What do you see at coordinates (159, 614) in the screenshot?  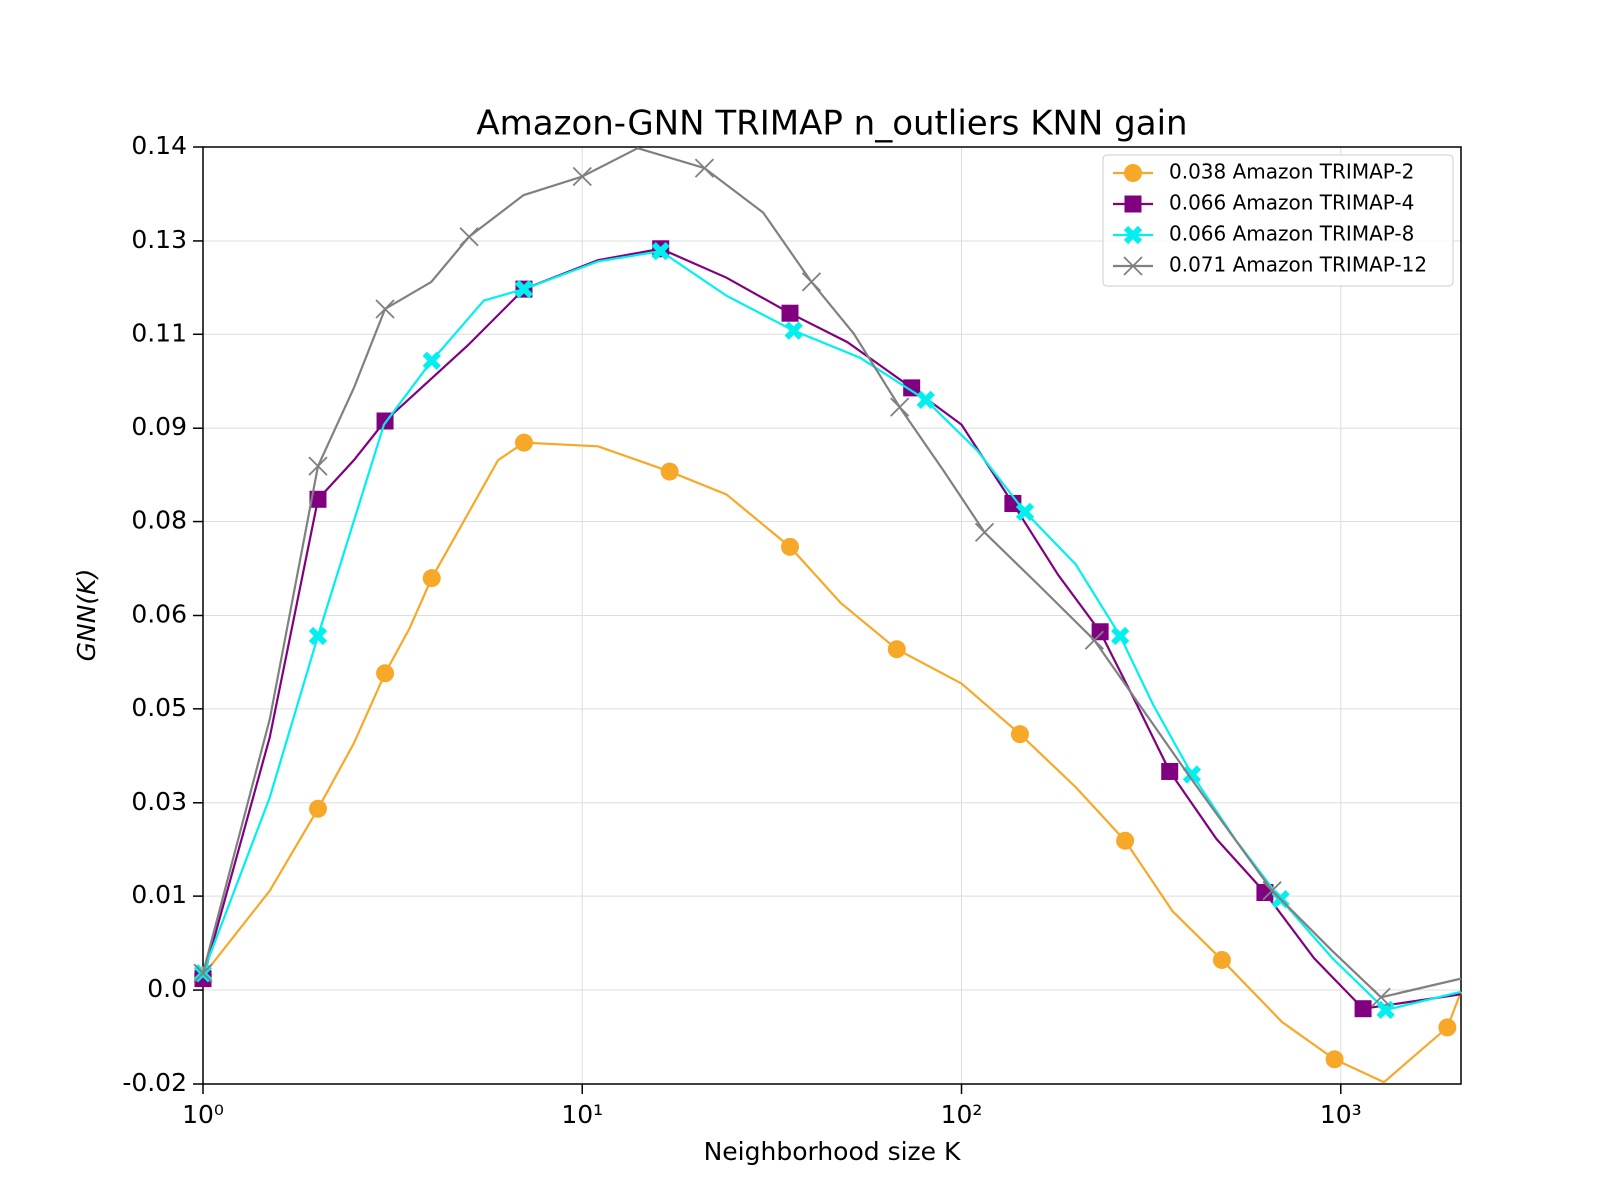 I see `y-tick-label: 0.06` at bounding box center [159, 614].